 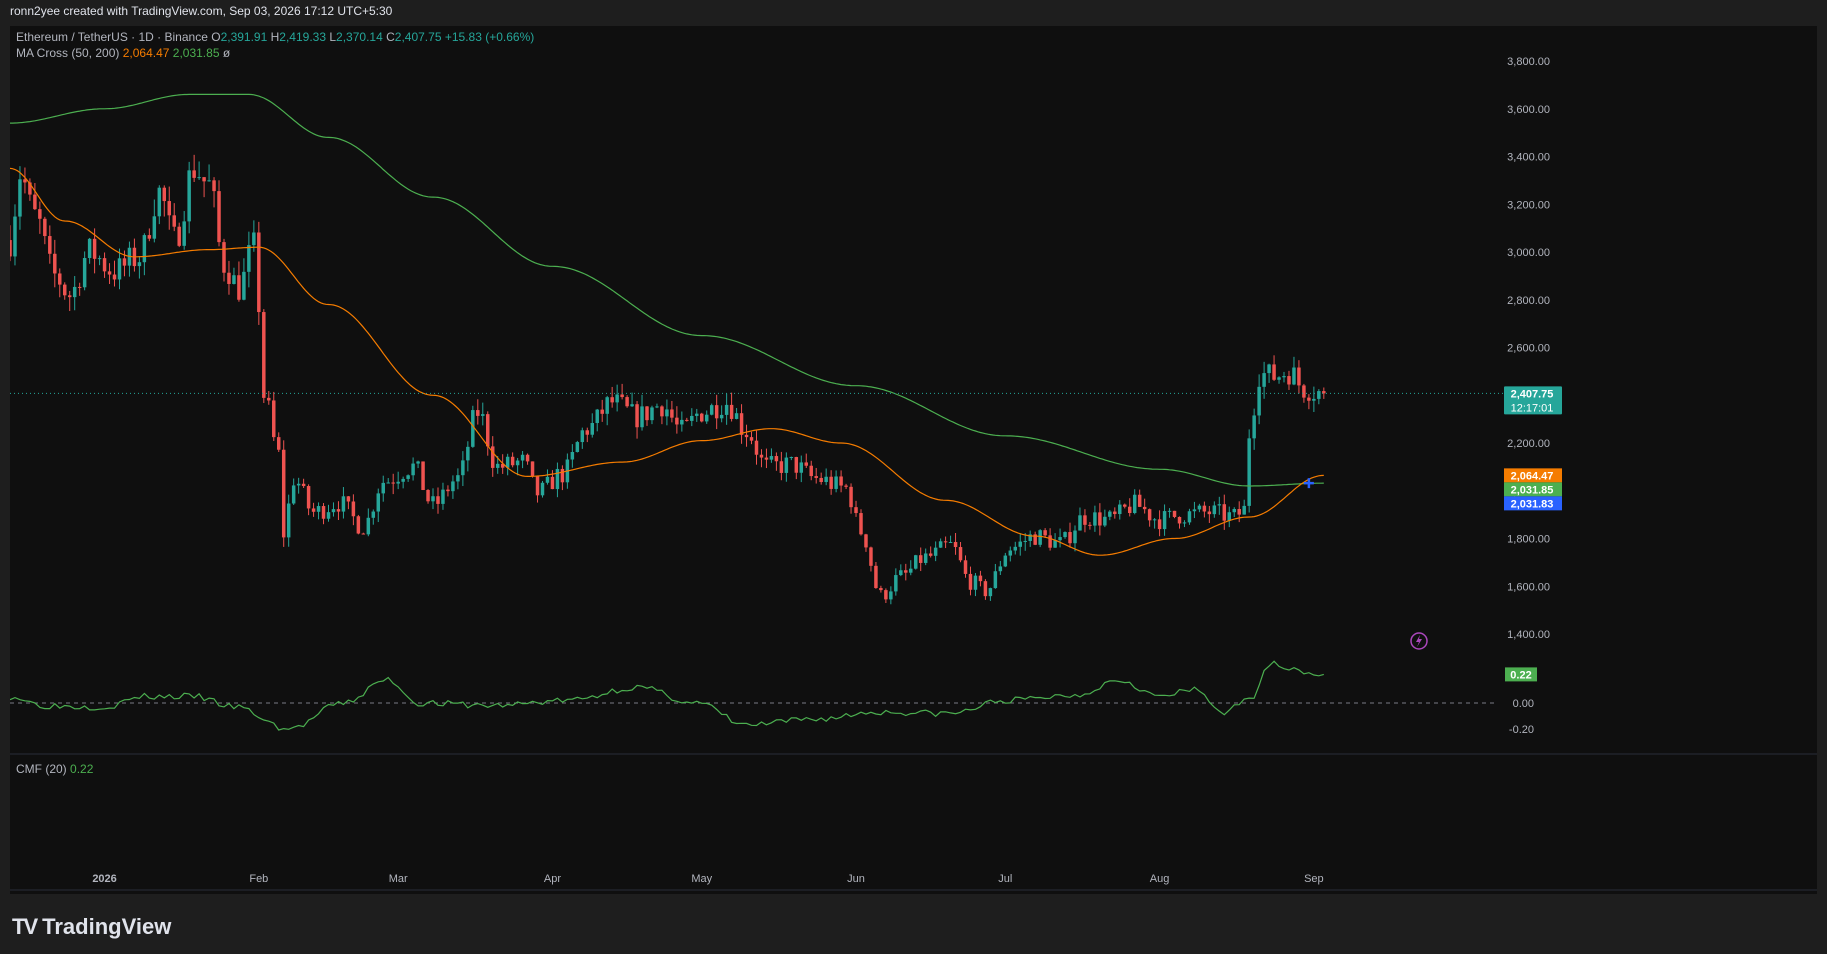 What do you see at coordinates (54, 769) in the screenshot?
I see `cmf-legend: CMF (20) 0.22` at bounding box center [54, 769].